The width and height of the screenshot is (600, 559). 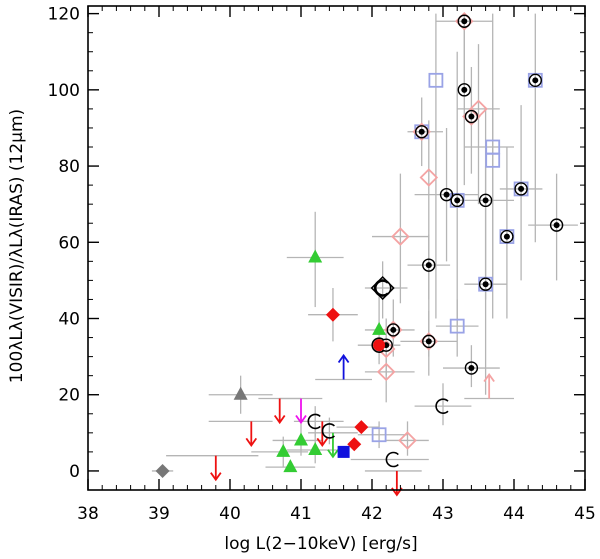 I want to click on y-tick-labels: 0 20 40 60 80 100 120, so click(x=64, y=243).